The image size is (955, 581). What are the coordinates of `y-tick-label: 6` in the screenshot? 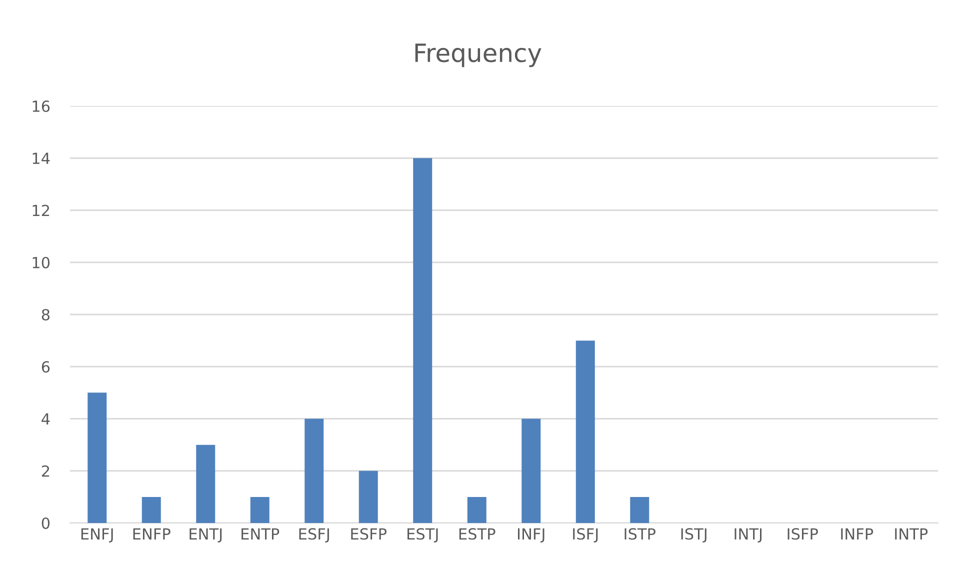 It's located at (46, 367).